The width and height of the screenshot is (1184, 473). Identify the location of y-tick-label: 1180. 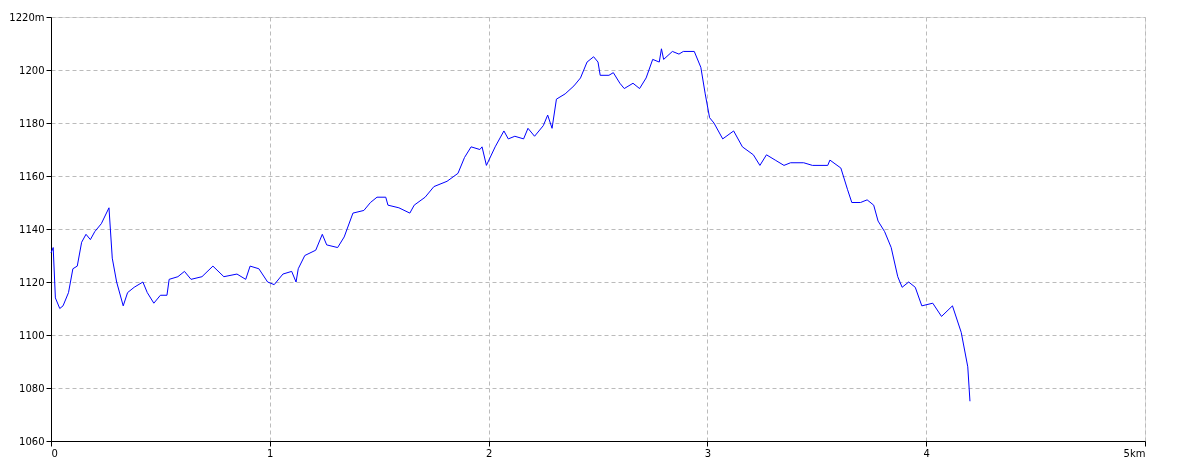
(32, 123).